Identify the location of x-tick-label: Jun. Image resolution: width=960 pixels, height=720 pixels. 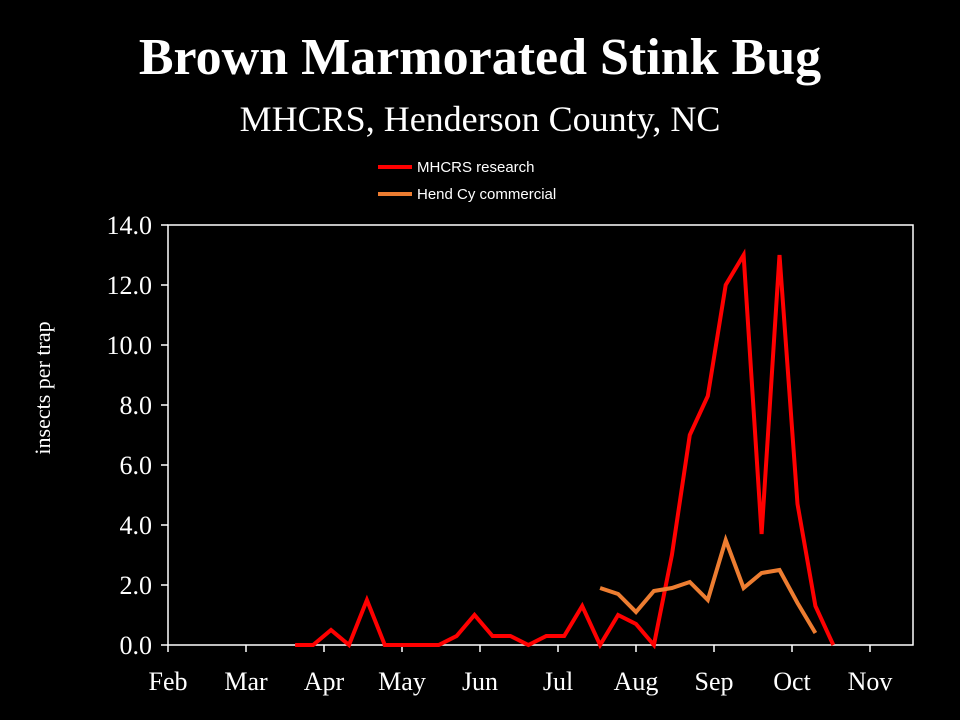
(480, 681).